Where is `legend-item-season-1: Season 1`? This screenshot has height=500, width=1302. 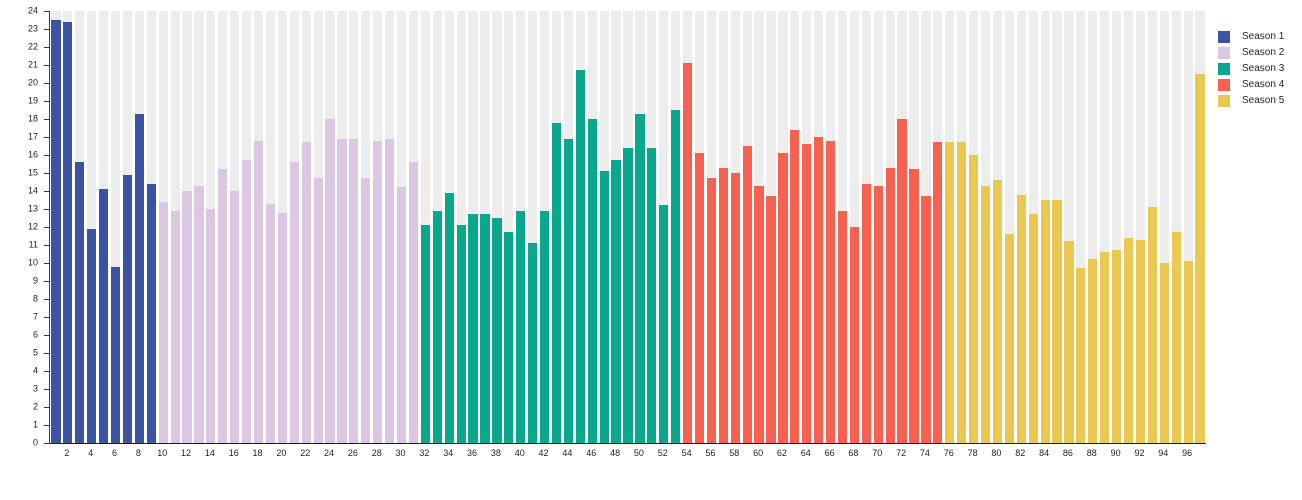
legend-item-season-1: Season 1 is located at coordinates (1251, 37).